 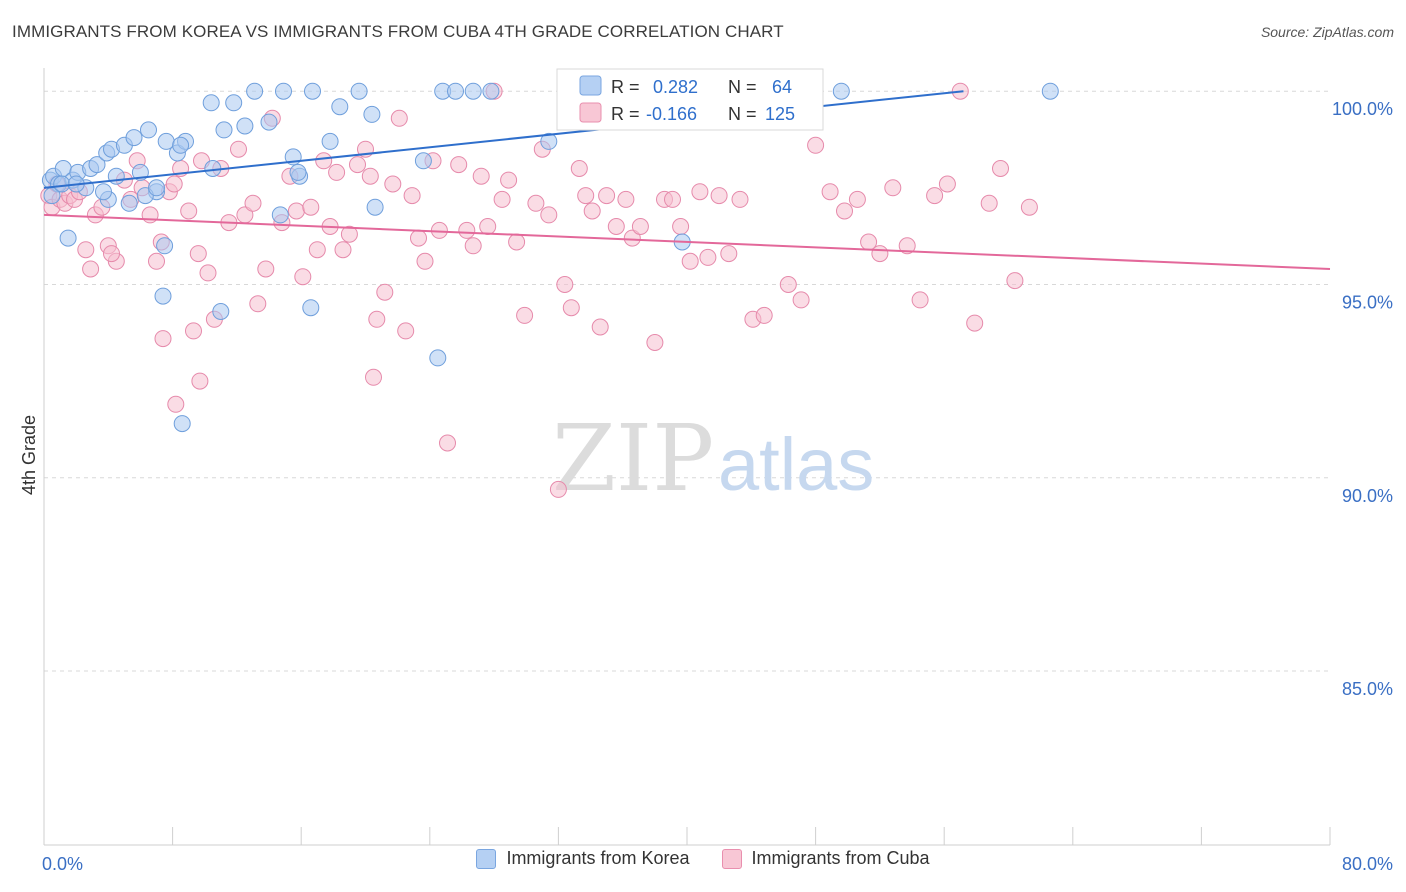 I want to click on y-tick-label-2: 95.0%, so click(x=1367, y=302).